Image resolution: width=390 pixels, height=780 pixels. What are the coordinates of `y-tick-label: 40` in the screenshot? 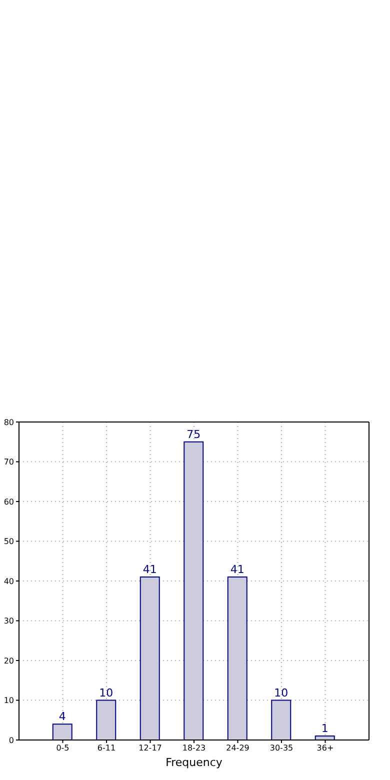 It's located at (9, 581).